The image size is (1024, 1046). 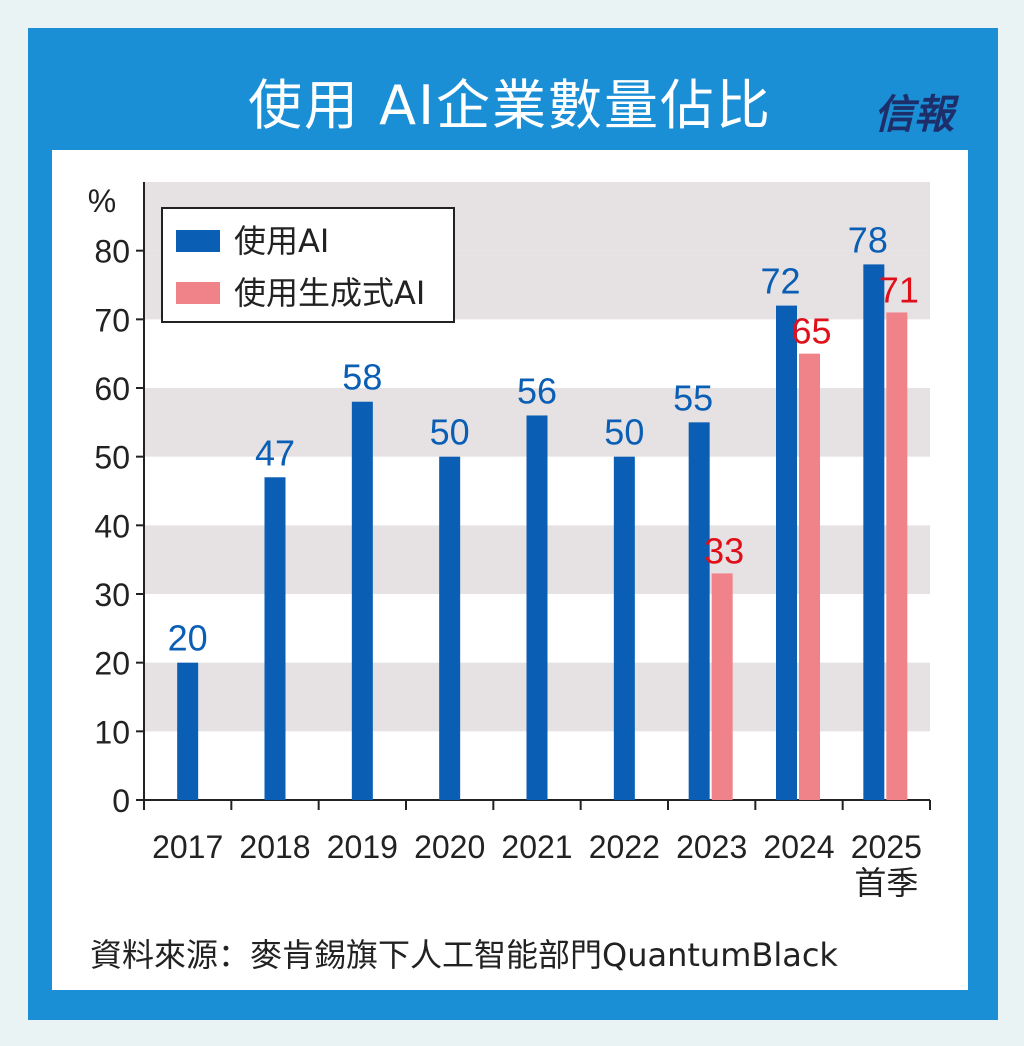 I want to click on data-label-ai: 55, so click(x=693, y=397).